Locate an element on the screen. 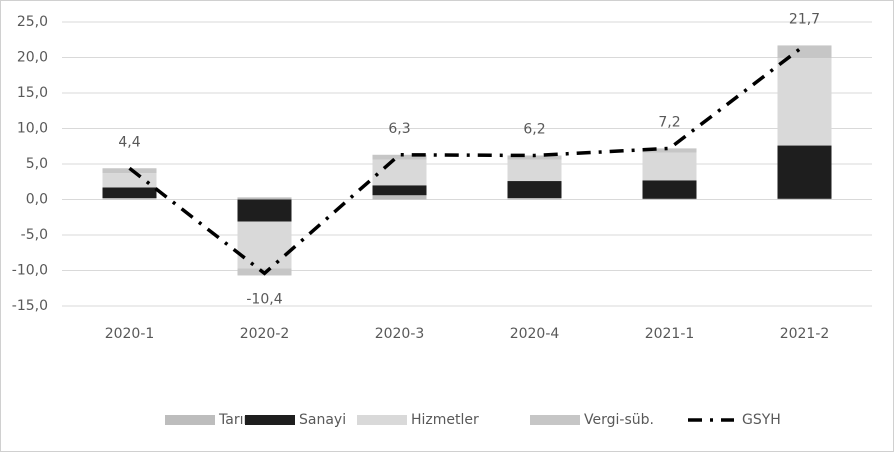 Image resolution: width=895 pixels, height=453 pixels. x-tick-label: 2020-4 is located at coordinates (535, 334).